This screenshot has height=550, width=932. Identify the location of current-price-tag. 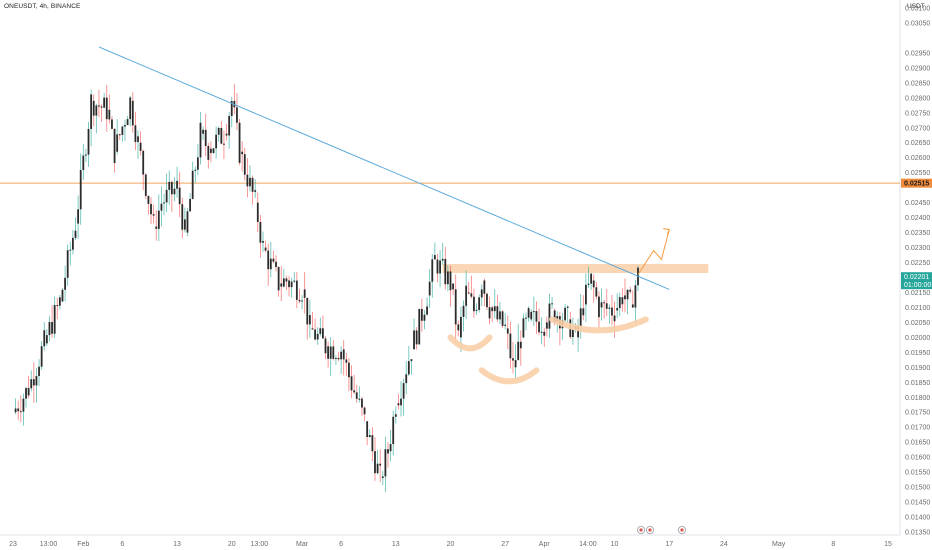
(916, 281).